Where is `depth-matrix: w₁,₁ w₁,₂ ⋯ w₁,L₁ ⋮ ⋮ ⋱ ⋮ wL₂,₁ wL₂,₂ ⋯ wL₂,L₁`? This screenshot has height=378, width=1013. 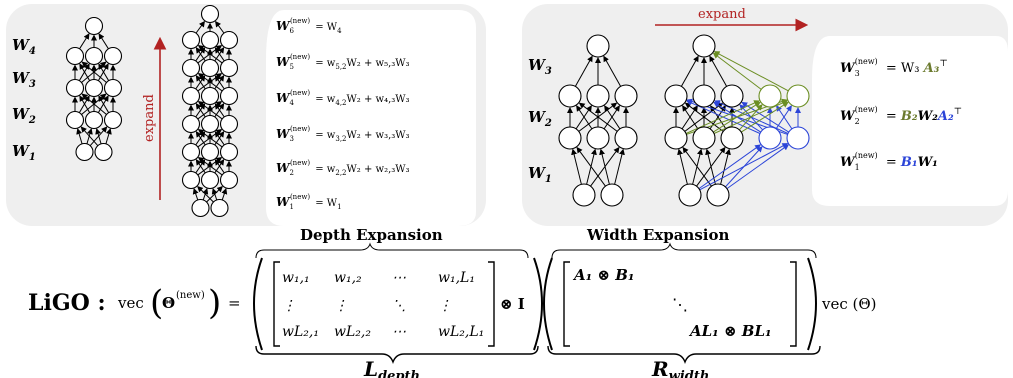
depth-matrix: w₁,₁ w₁,₂ ⋯ w₁,L₁ ⋮ ⋮ ⋱ ⋮ wL₂,₁ wL₂,₂ ⋯ wL₂,L₁ is located at coordinates (383, 305).